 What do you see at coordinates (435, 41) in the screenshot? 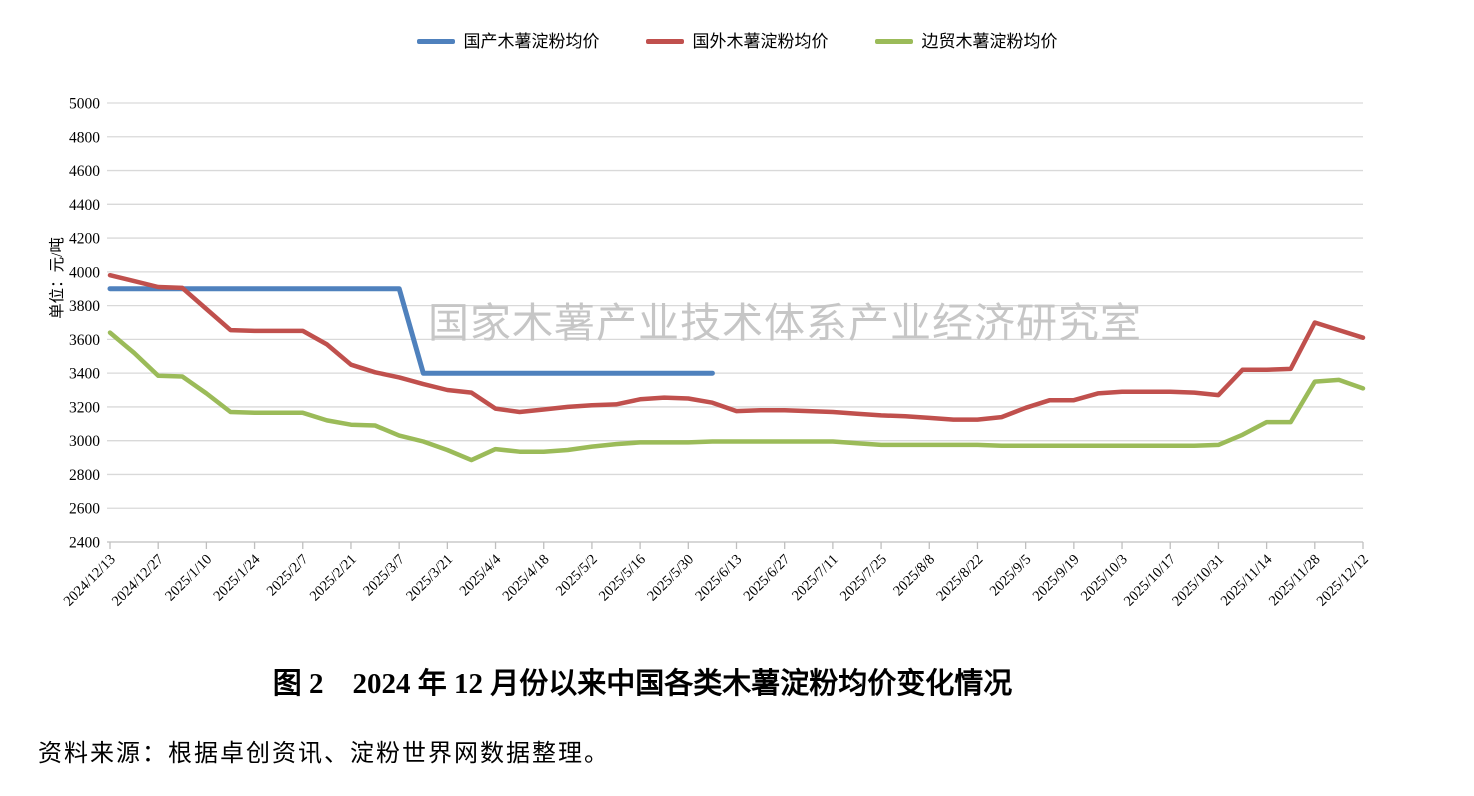
I see `legend-line-swatch-domestic` at bounding box center [435, 41].